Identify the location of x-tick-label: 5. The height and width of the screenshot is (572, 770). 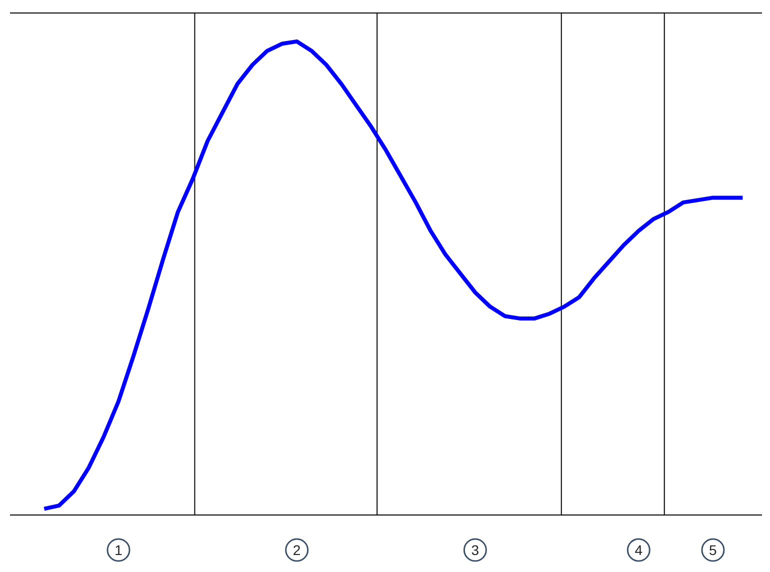
(713, 550).